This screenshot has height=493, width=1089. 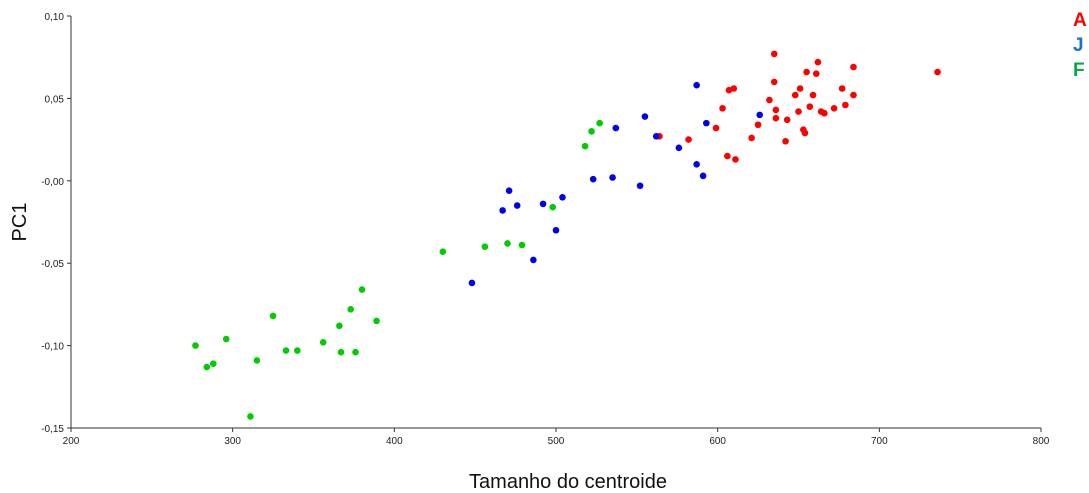 I want to click on y-tick-label: -0,10, so click(x=52, y=347).